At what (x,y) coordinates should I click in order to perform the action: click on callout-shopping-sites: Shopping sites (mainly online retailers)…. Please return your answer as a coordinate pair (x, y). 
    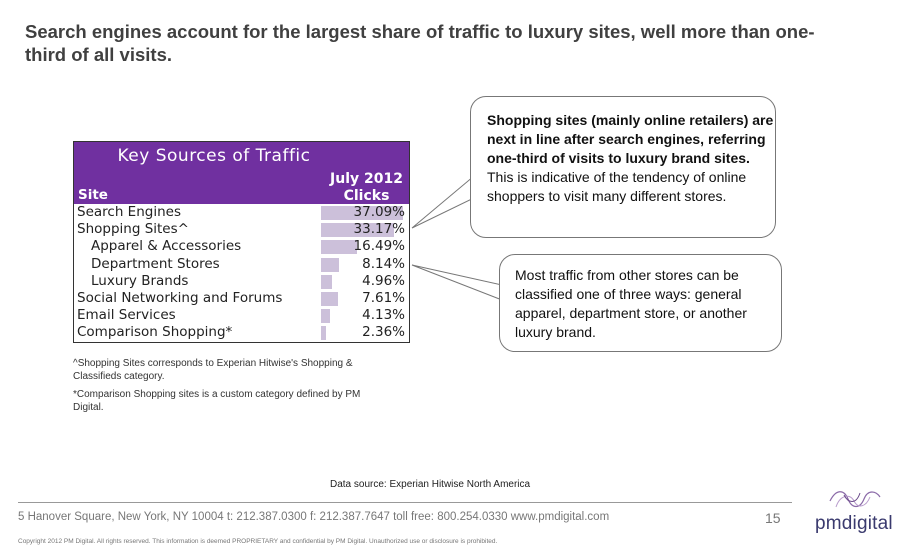
    Looking at the image, I should click on (623, 167).